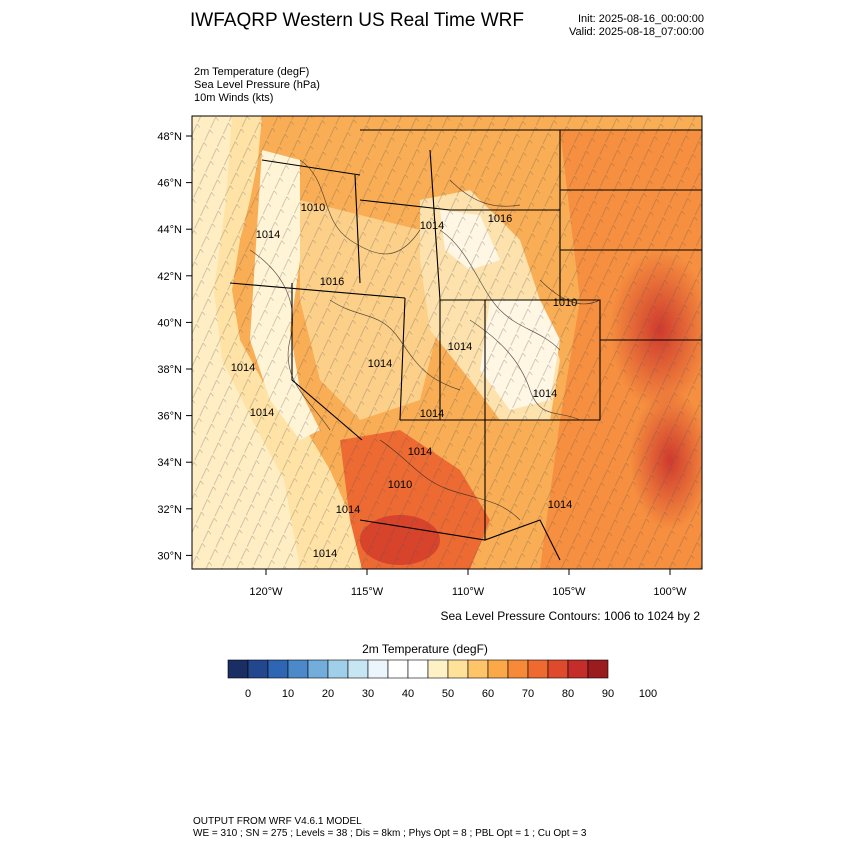 The height and width of the screenshot is (850, 850). What do you see at coordinates (169, 370) in the screenshot?
I see `lat-label: 38°N` at bounding box center [169, 370].